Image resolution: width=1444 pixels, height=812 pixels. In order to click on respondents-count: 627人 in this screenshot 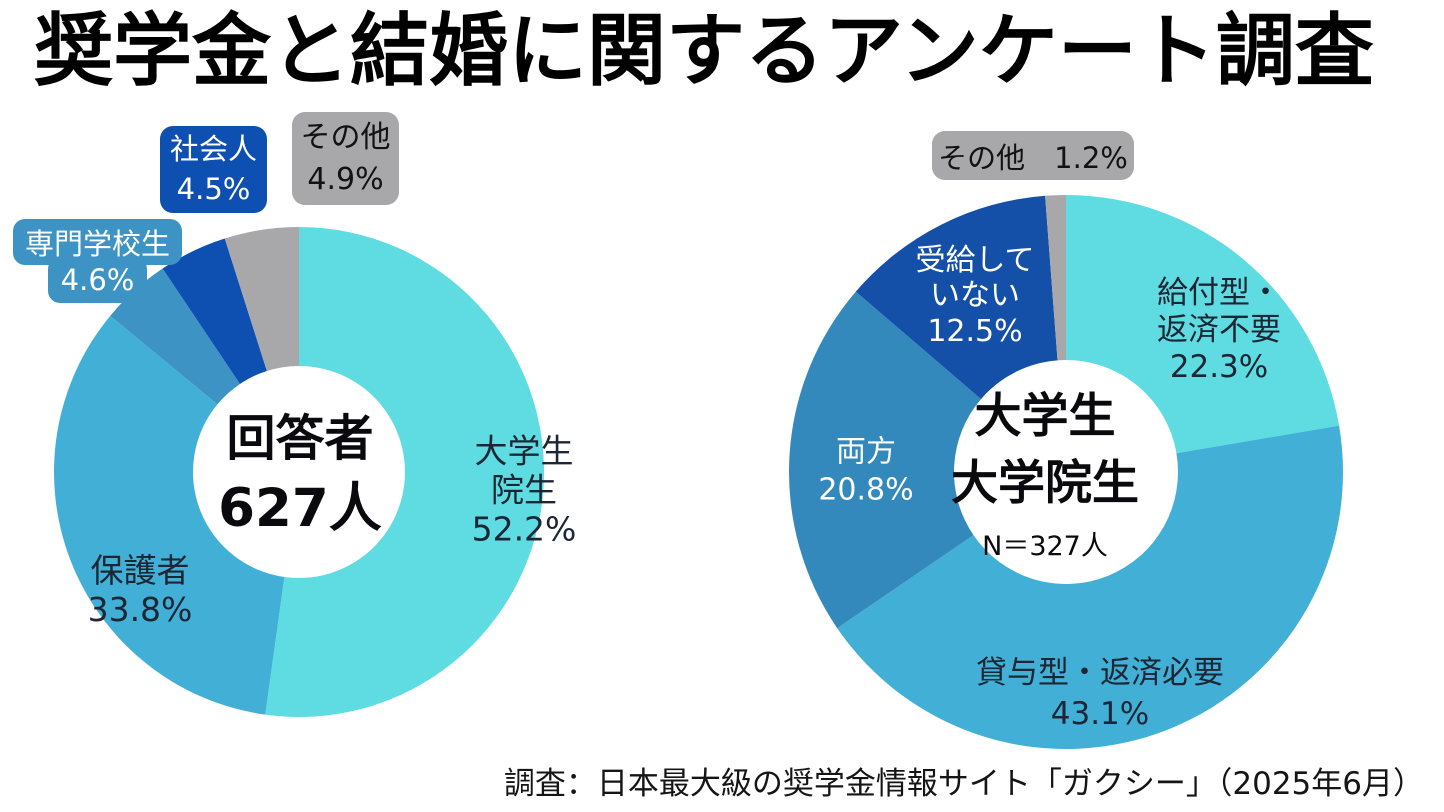, I will do `click(300, 508)`.